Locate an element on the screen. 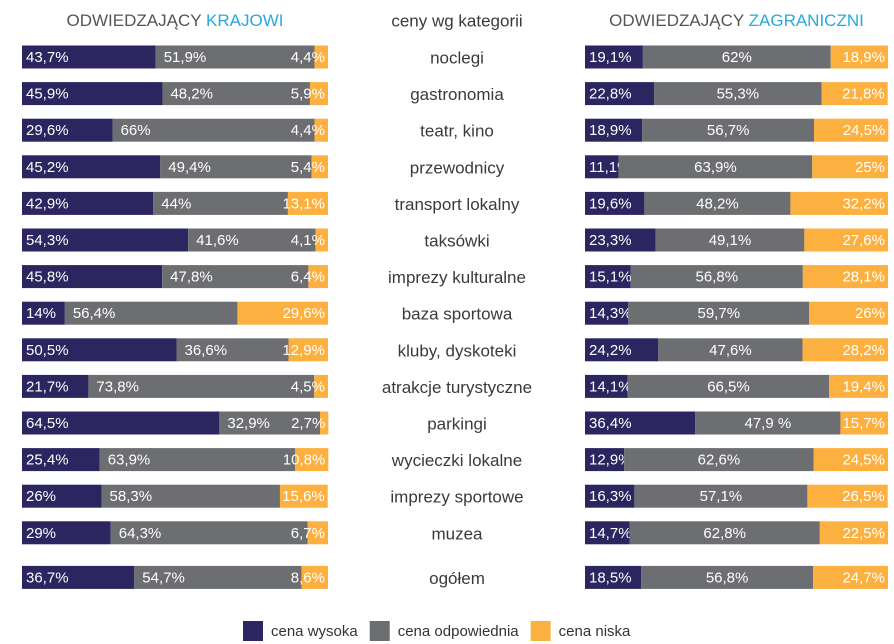  title-highlight: ZAGRANICZNI is located at coordinates (806, 20).